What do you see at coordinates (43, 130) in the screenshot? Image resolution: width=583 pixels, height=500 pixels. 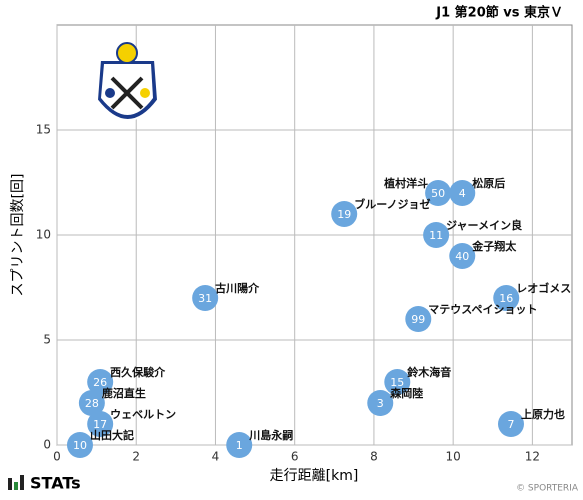 I see `y-tick-label: 15` at bounding box center [43, 130].